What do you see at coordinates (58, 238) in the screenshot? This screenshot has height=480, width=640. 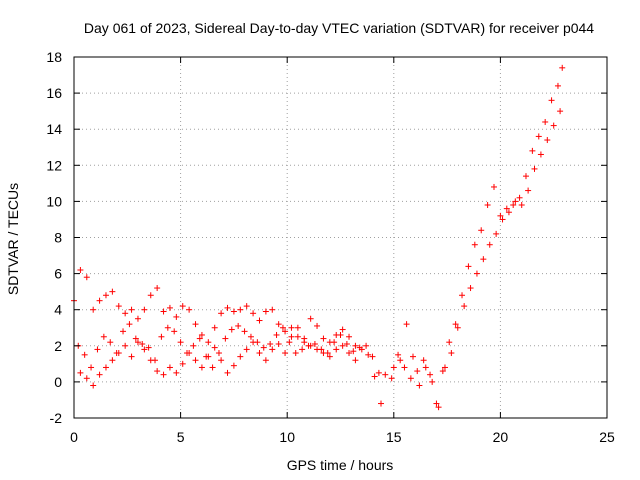 I see `y-tick-label: 8` at bounding box center [58, 238].